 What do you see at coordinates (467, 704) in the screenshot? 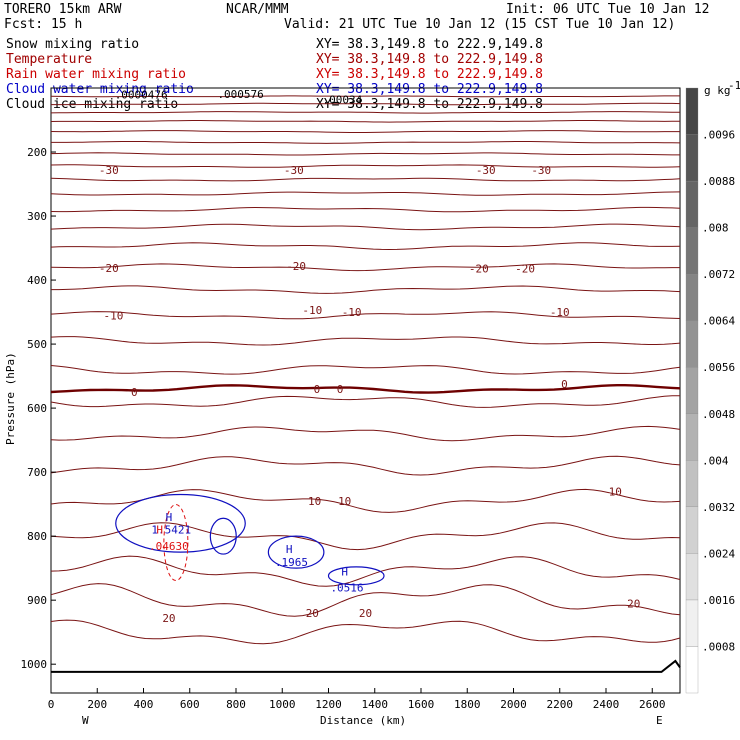
I see `x-tick-label: 1800` at bounding box center [467, 704].